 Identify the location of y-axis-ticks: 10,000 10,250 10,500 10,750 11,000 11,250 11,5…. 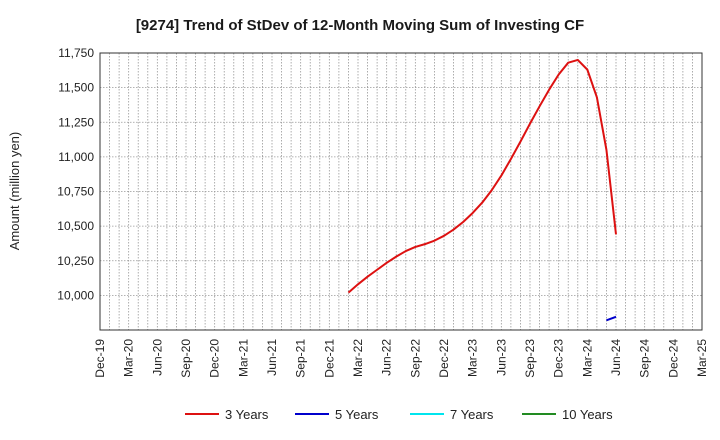
(75, 174).